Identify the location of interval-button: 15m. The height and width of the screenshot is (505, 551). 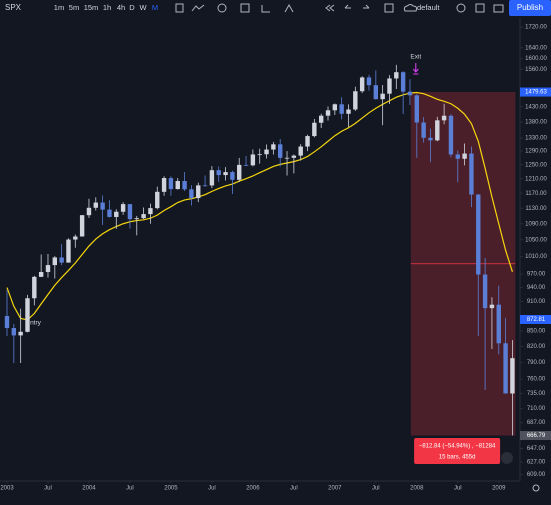
(91, 7).